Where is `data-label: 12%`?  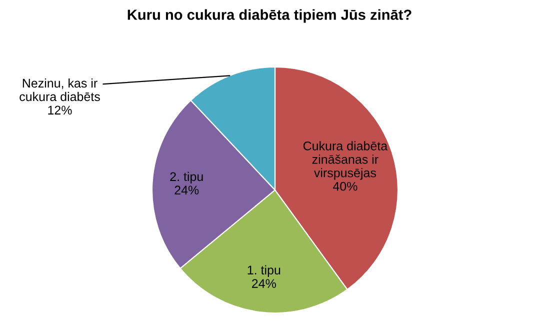 data-label: 12% is located at coordinates (60, 110).